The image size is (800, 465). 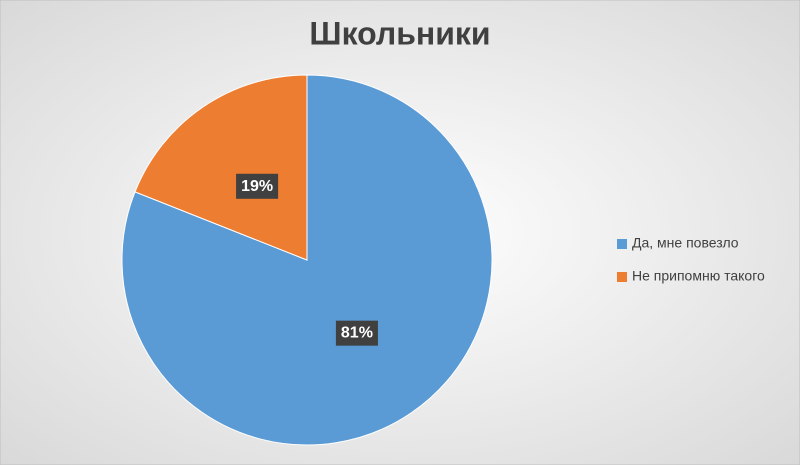 I want to click on data-label: 81%, so click(x=357, y=333).